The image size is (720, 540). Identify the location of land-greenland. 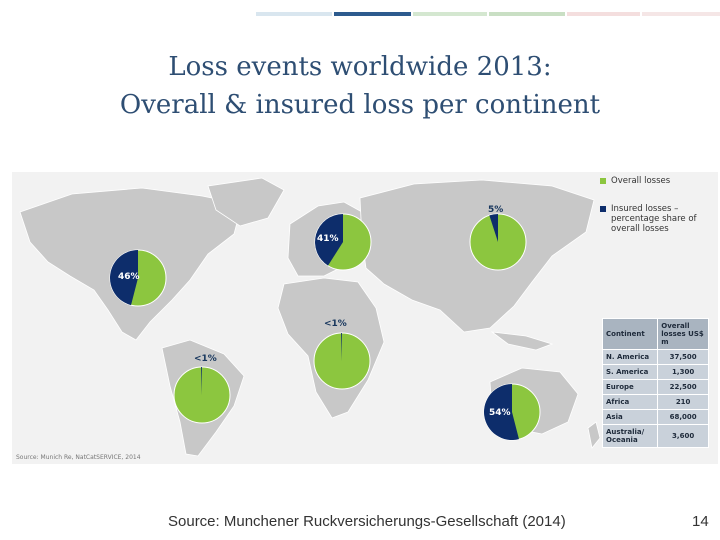
(246, 202).